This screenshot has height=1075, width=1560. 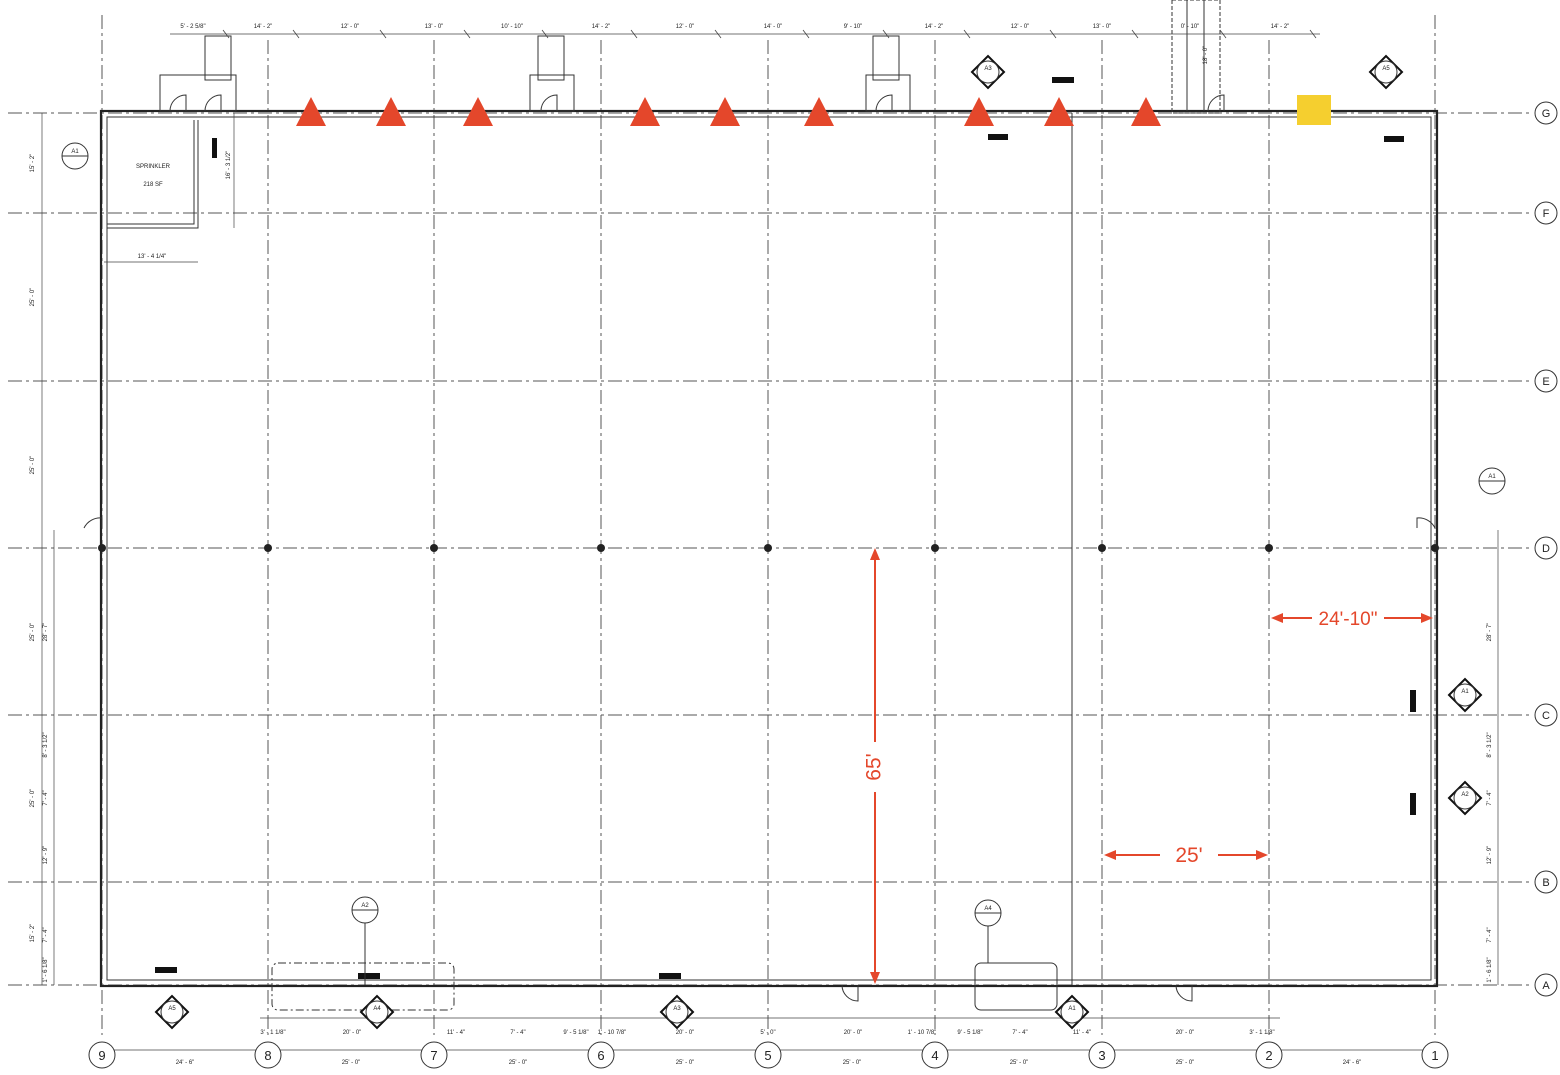 What do you see at coordinates (1434, 1055) in the screenshot?
I see `grid-label-column: 1` at bounding box center [1434, 1055].